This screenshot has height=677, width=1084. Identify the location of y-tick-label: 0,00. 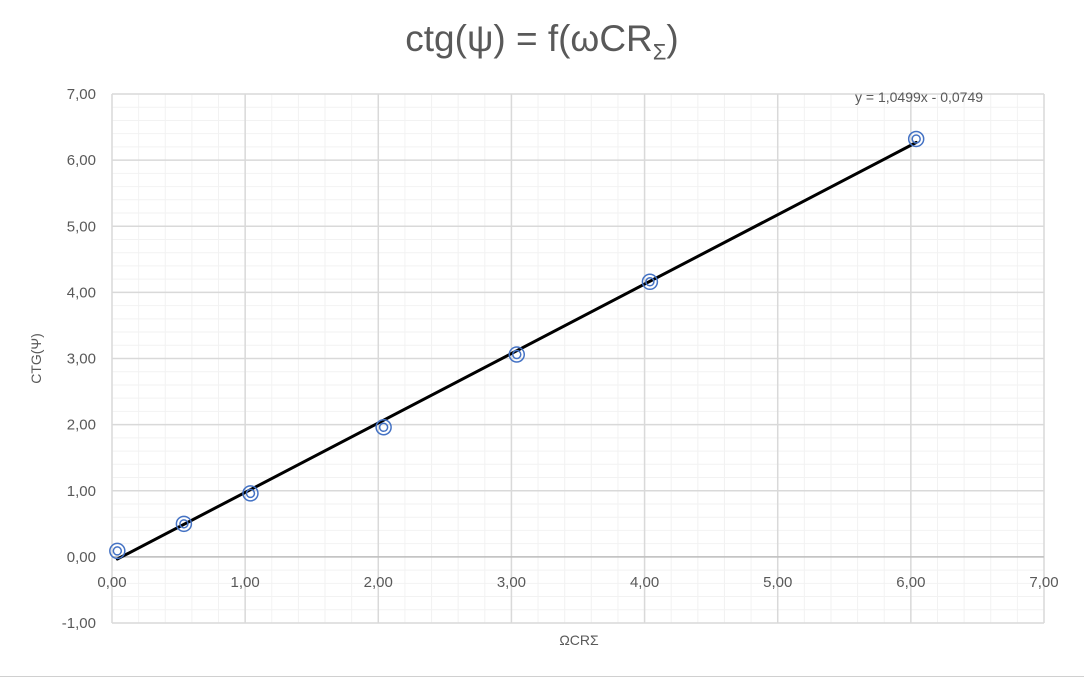
(81, 557).